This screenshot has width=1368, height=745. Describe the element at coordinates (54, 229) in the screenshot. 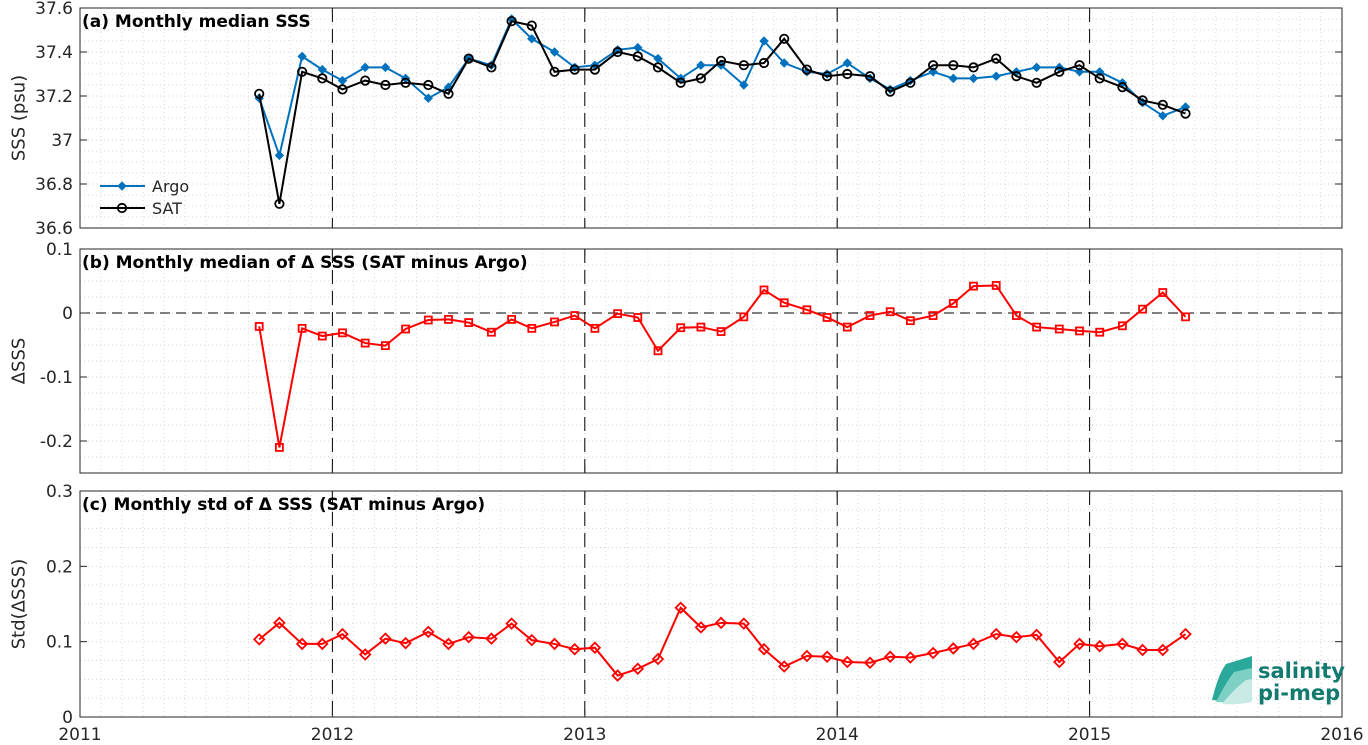

I see `y-tick-label: 36.6` at that location.